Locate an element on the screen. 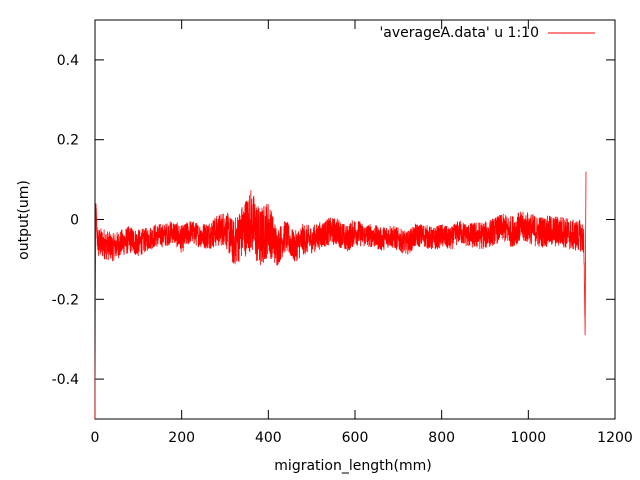  x-tick-label: 1000 is located at coordinates (529, 438).